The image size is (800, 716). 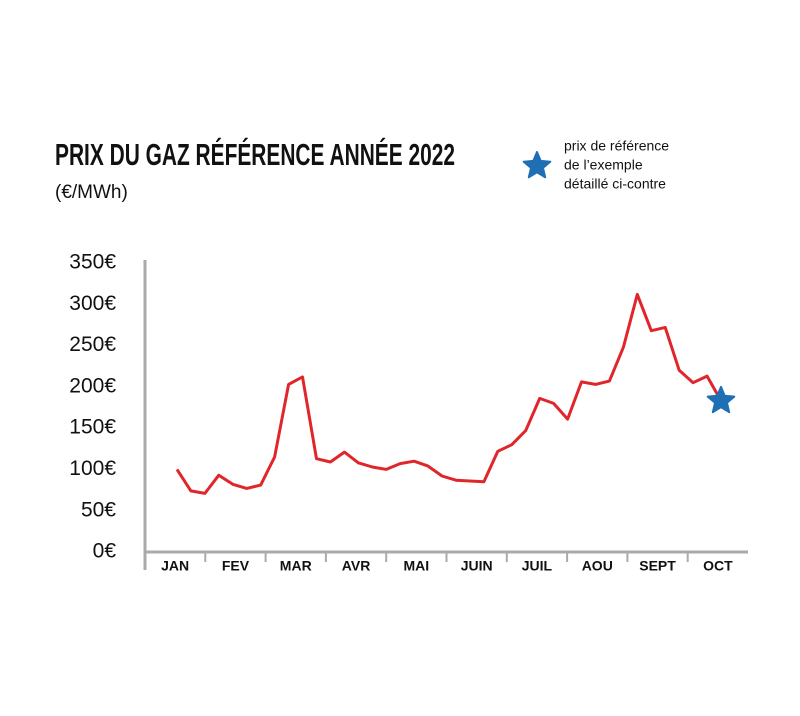 I want to click on x-tick-label: MAI, so click(x=417, y=566).